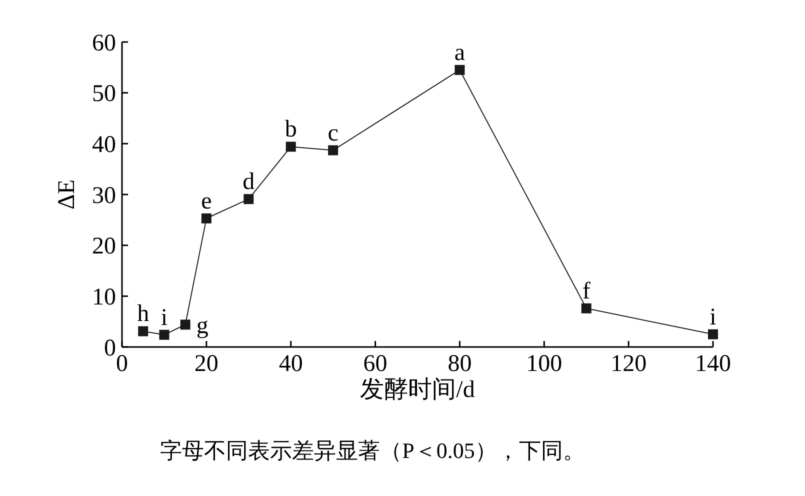  What do you see at coordinates (713, 364) in the screenshot?
I see `x-tick-label: 140` at bounding box center [713, 364].